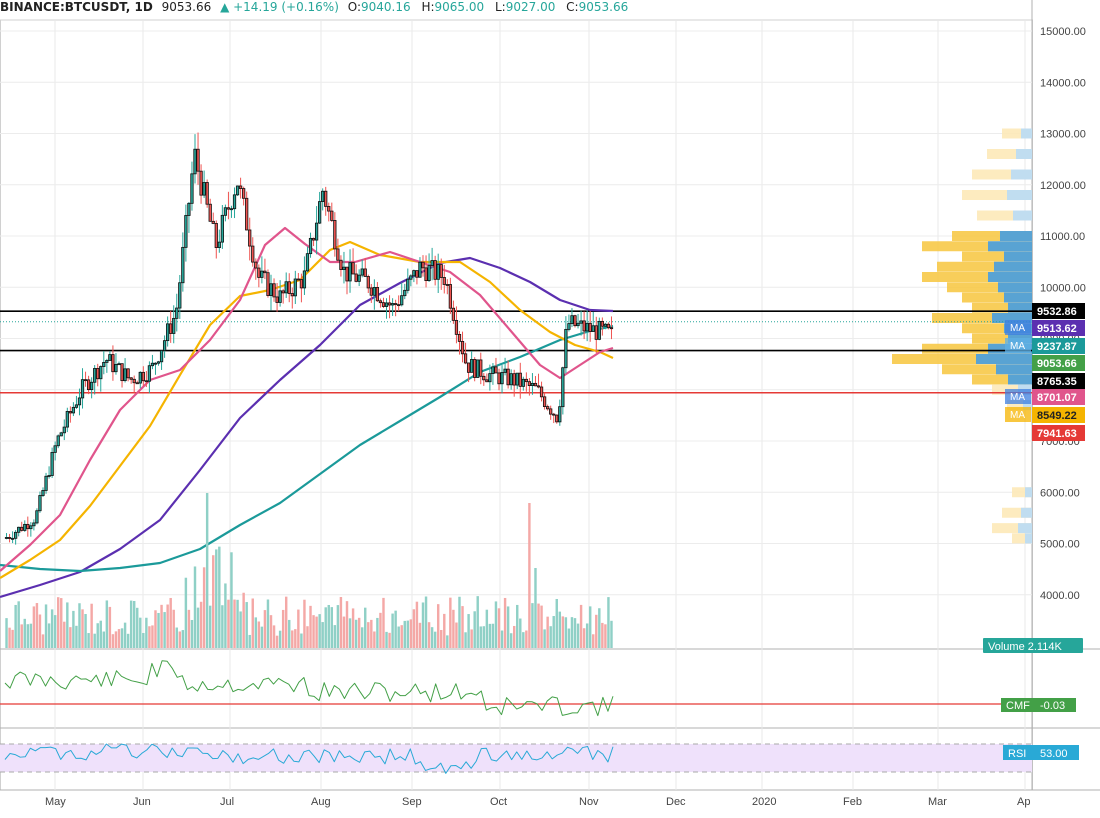  I want to click on y-tick-label: 11000.00, so click(1062, 237).